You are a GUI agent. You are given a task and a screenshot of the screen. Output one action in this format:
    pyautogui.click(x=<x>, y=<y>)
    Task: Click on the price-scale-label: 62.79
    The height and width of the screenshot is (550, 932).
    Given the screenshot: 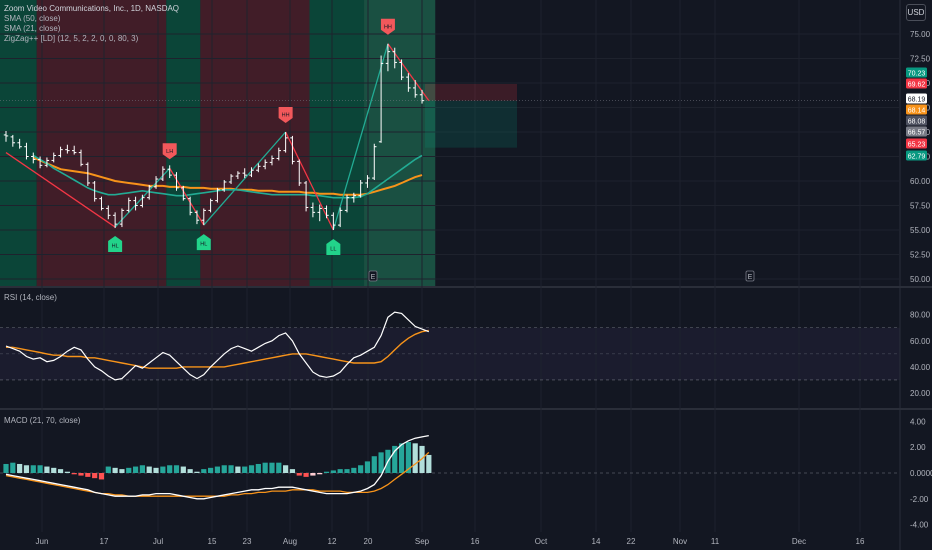 What is the action you would take?
    pyautogui.click(x=916, y=155)
    